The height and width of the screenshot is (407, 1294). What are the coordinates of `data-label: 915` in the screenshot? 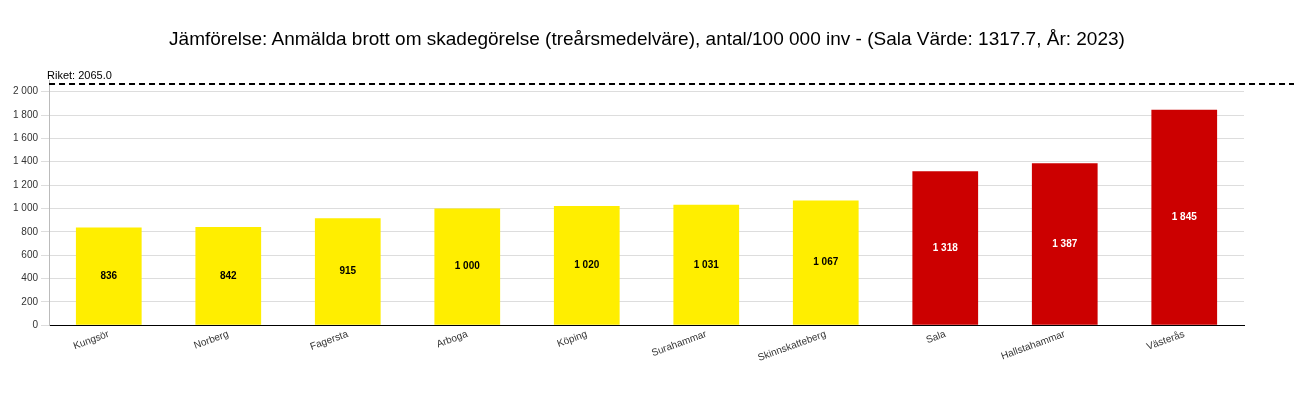 It's located at (348, 271).